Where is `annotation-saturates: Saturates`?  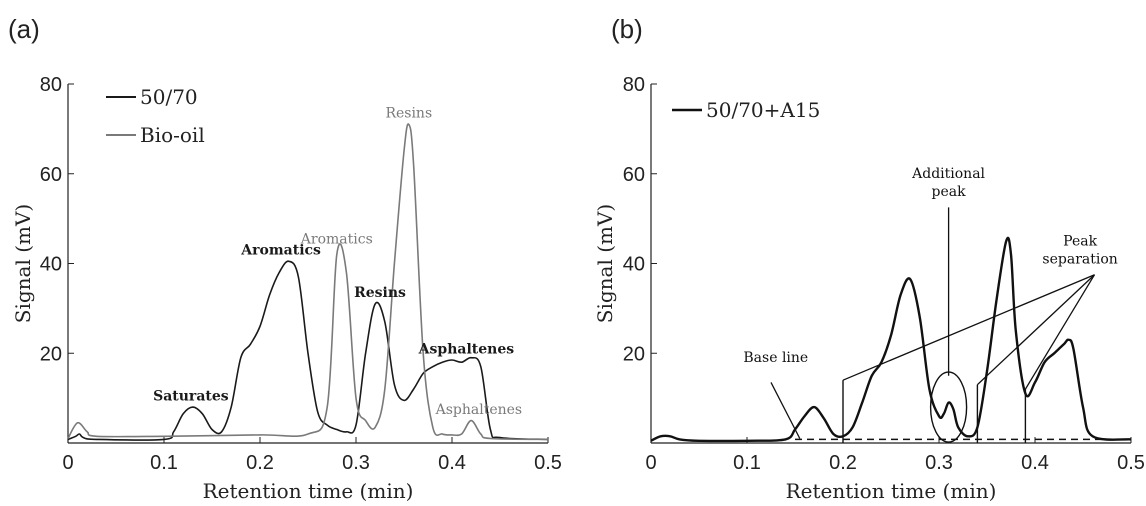
annotation-saturates: Saturates is located at coordinates (191, 396).